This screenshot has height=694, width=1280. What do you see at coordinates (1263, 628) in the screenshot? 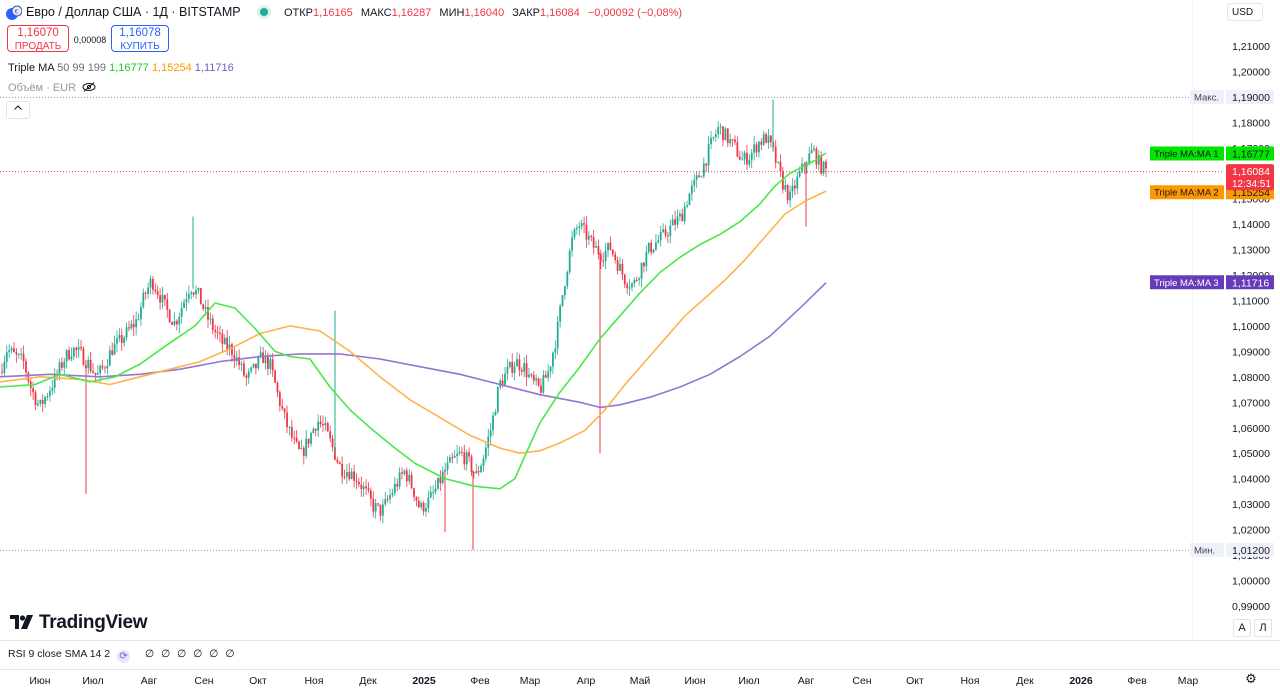
I see `log-scale-button: Л` at bounding box center [1263, 628].